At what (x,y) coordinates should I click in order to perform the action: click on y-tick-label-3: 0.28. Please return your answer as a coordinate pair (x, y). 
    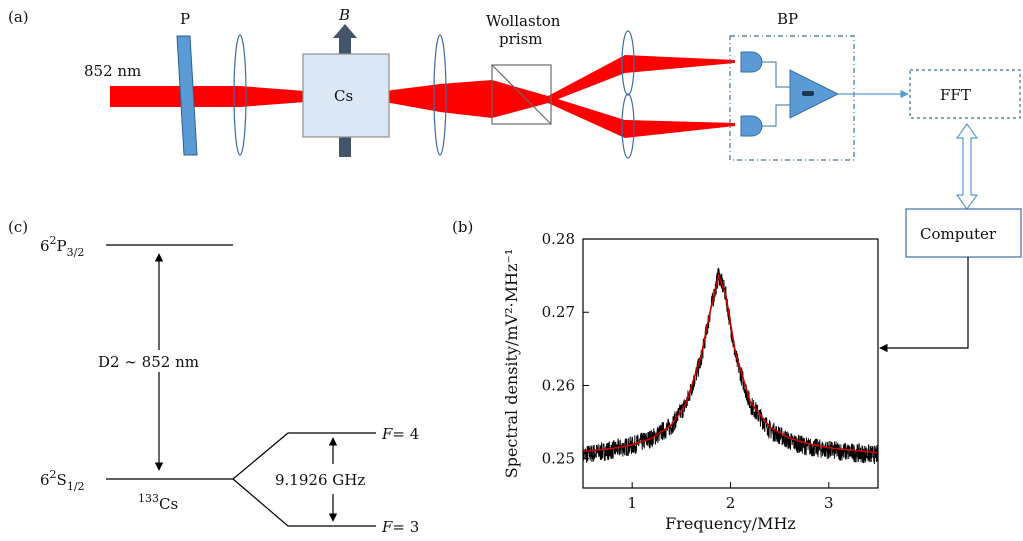
    Looking at the image, I should click on (558, 239).